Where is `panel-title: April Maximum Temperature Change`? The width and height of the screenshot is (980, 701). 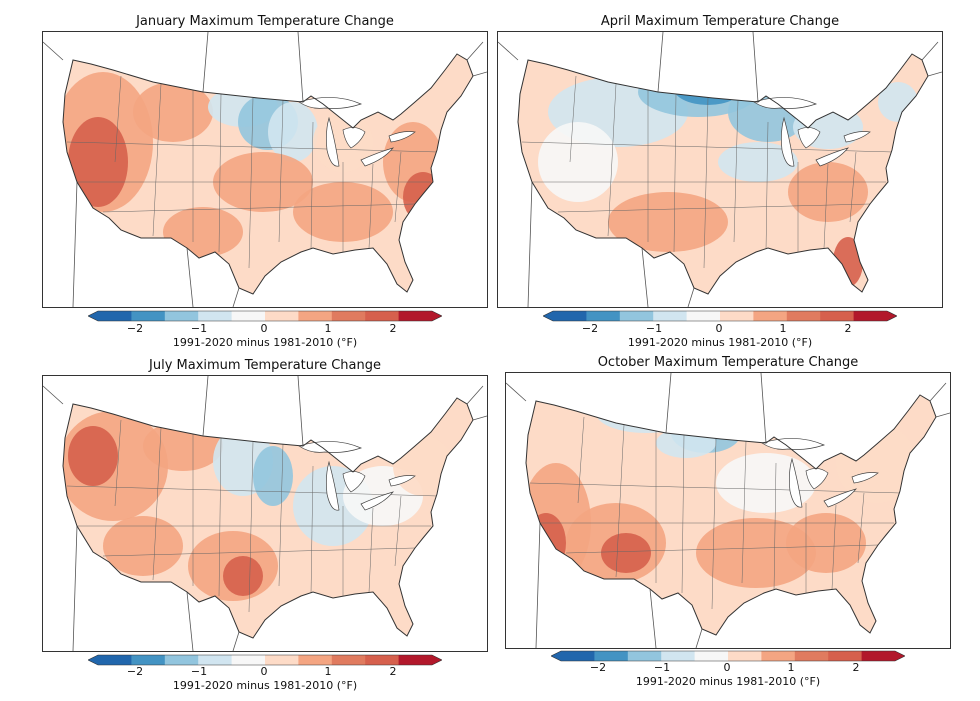
panel-title: April Maximum Temperature Change is located at coordinates (720, 21).